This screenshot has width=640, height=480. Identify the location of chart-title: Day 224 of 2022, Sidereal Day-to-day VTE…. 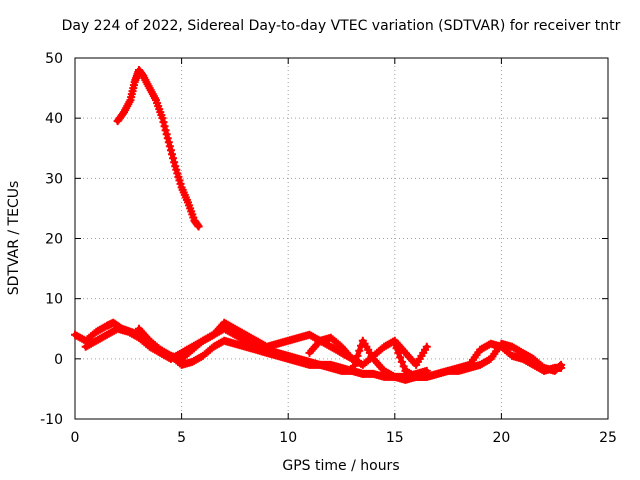
(341, 26).